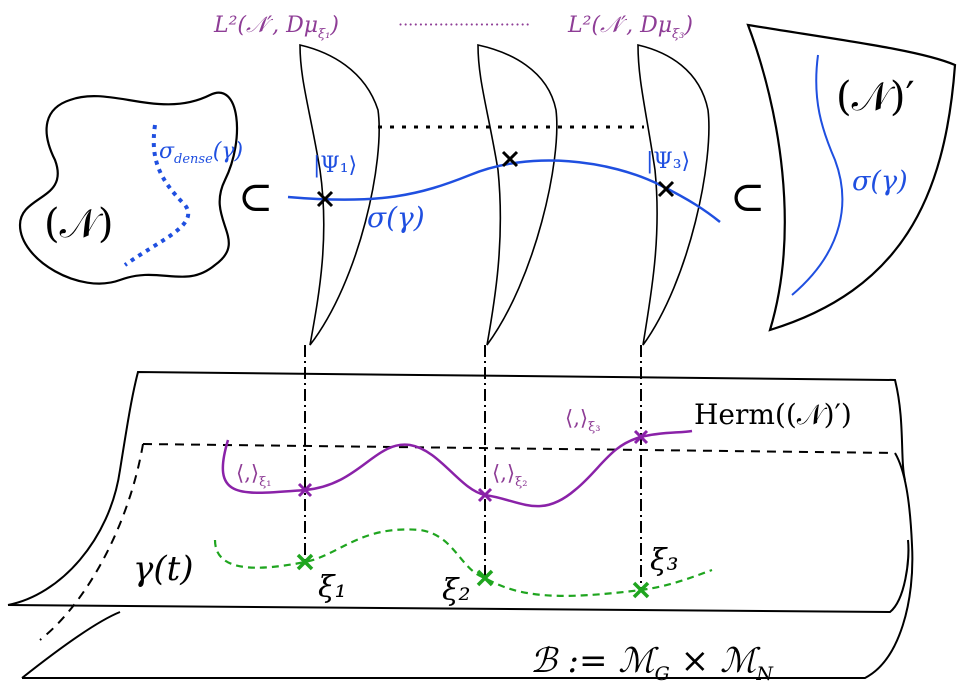 The image size is (961, 683). I want to click on subset-symbol-right: ⊂, so click(747, 196).